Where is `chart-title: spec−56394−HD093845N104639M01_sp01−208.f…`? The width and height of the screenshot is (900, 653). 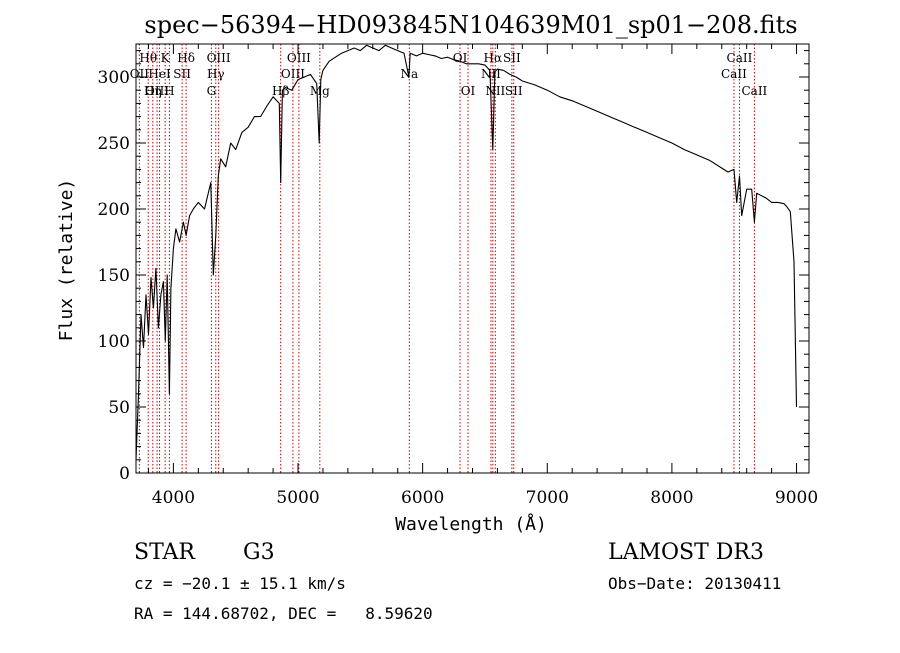 chart-title: spec−56394−HD093845N104639M01_sp01−208.f… is located at coordinates (470, 25).